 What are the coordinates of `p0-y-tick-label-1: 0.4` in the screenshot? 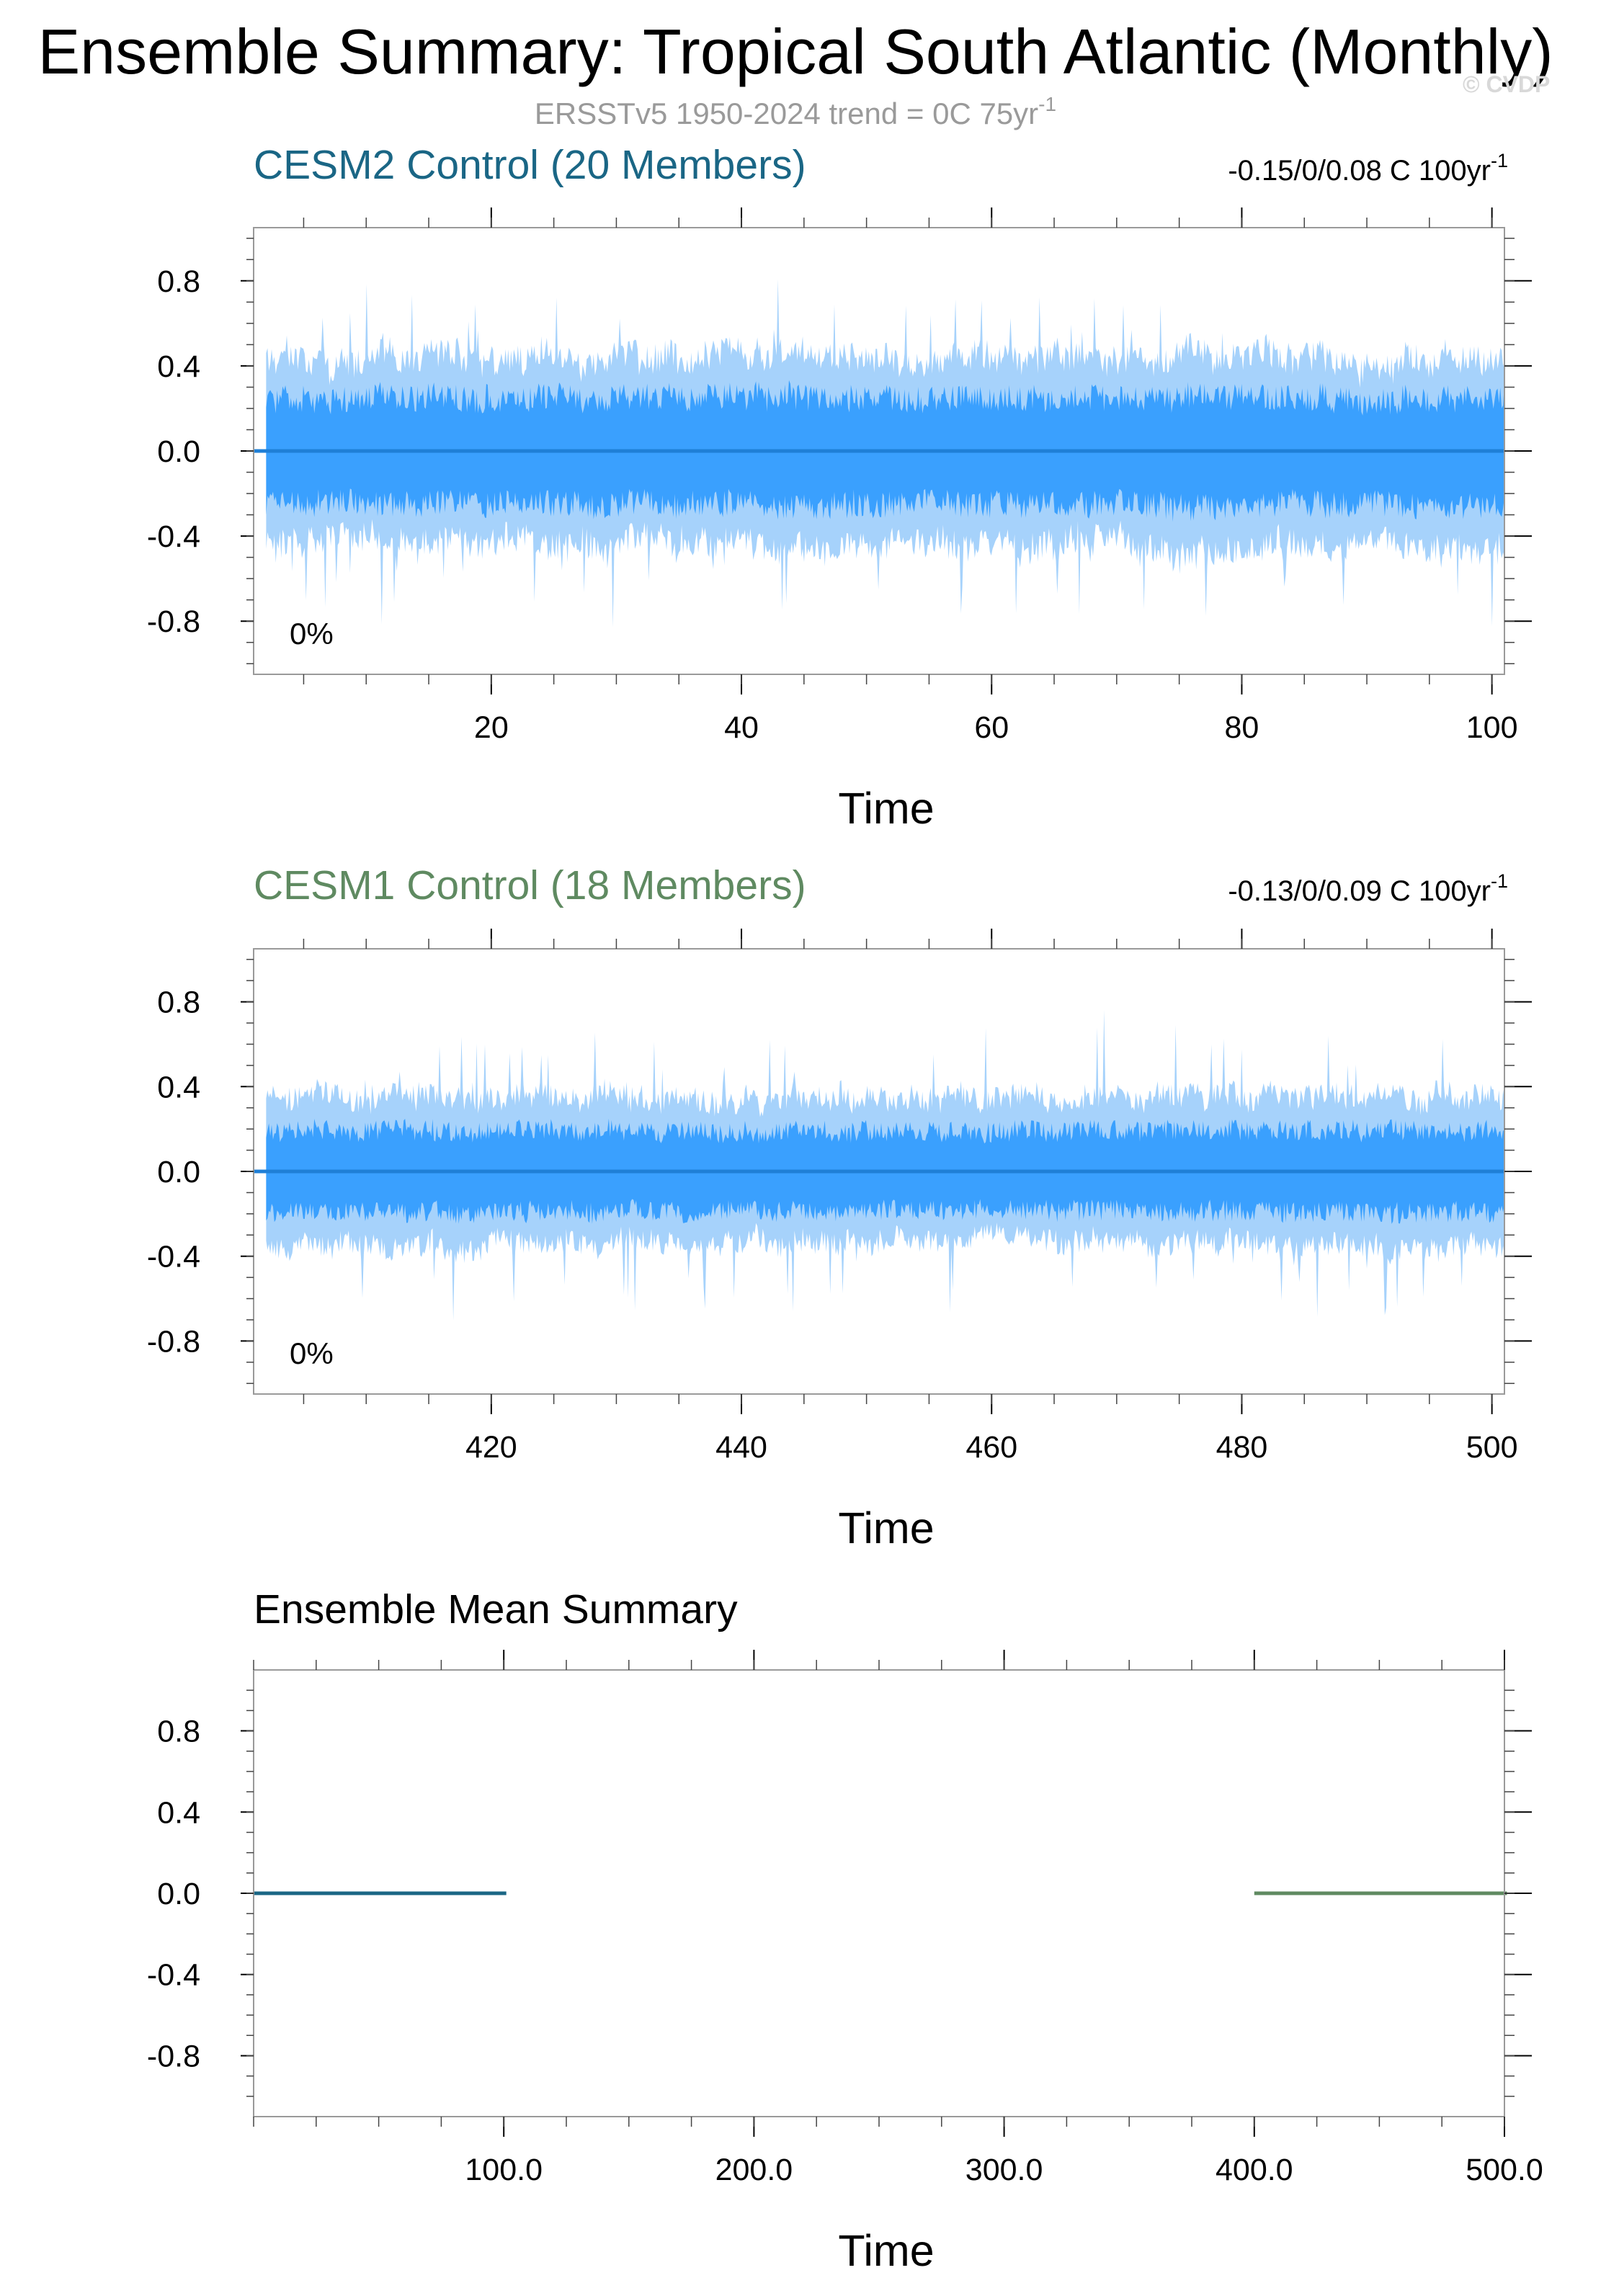 It's located at (178, 366).